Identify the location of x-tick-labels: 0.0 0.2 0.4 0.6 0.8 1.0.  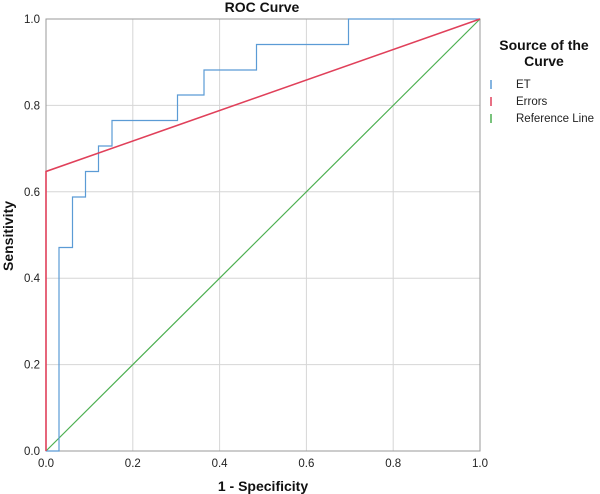
(263, 464).